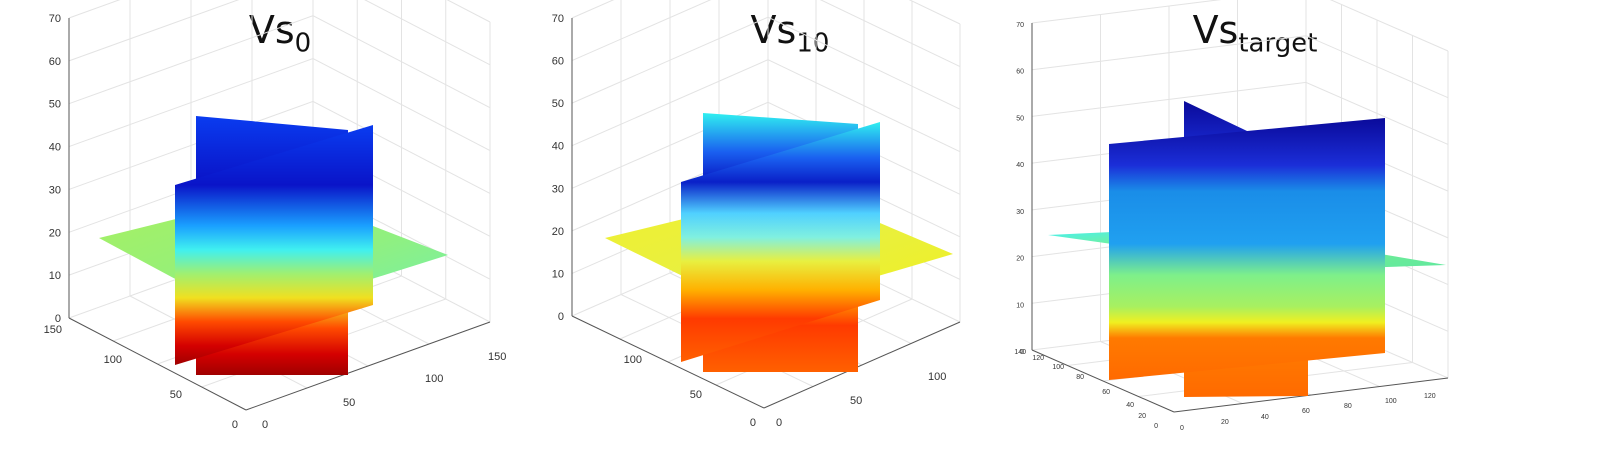  Describe the element at coordinates (303, 43) in the screenshot. I see `title-sub: 0` at that location.